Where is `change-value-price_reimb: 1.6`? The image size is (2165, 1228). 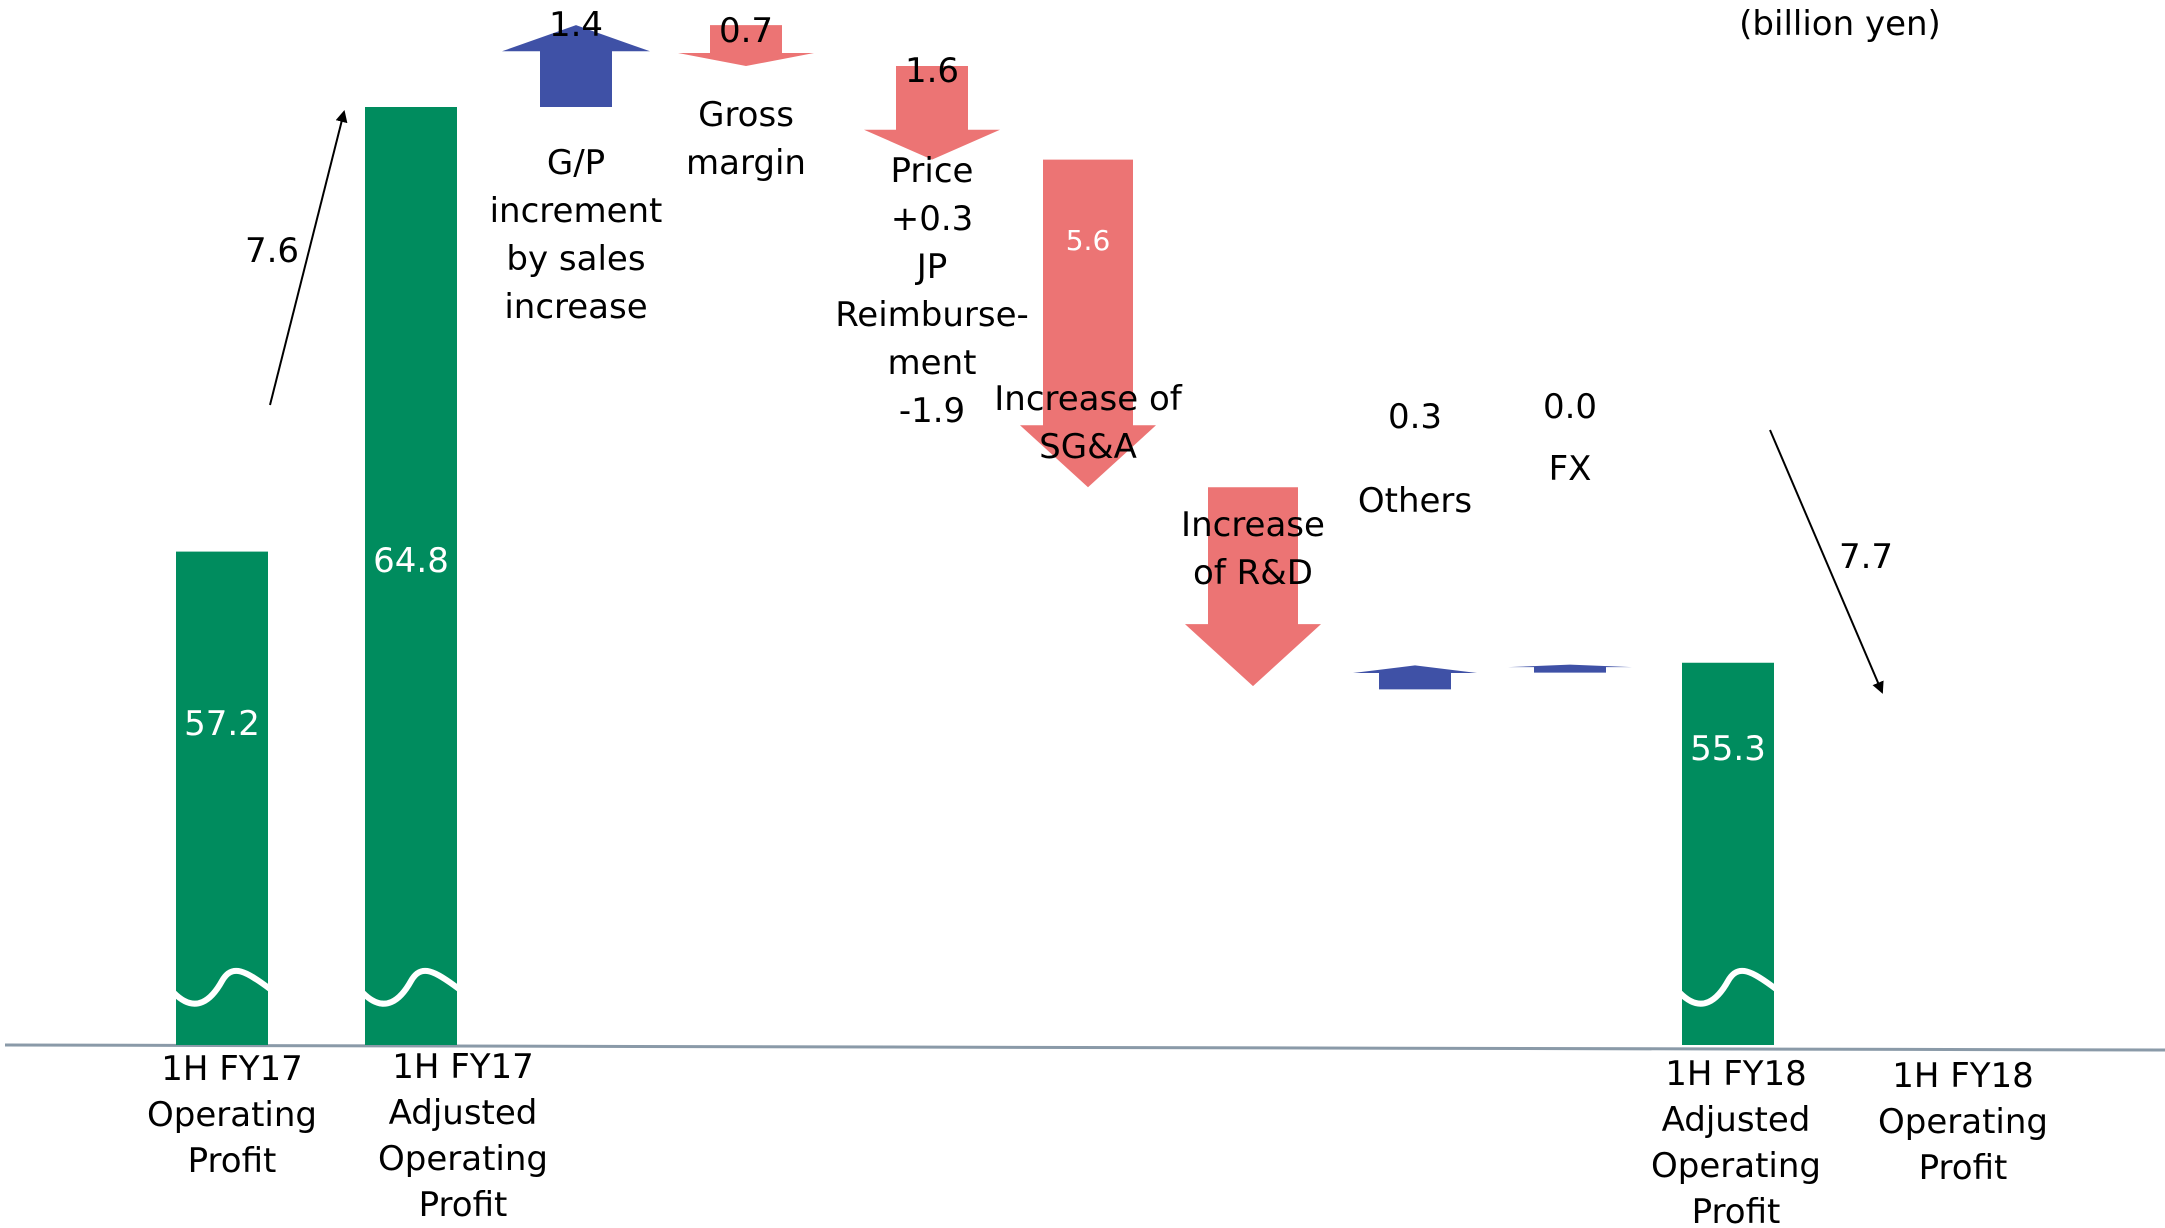 change-value-price_reimb: 1.6 is located at coordinates (932, 71).